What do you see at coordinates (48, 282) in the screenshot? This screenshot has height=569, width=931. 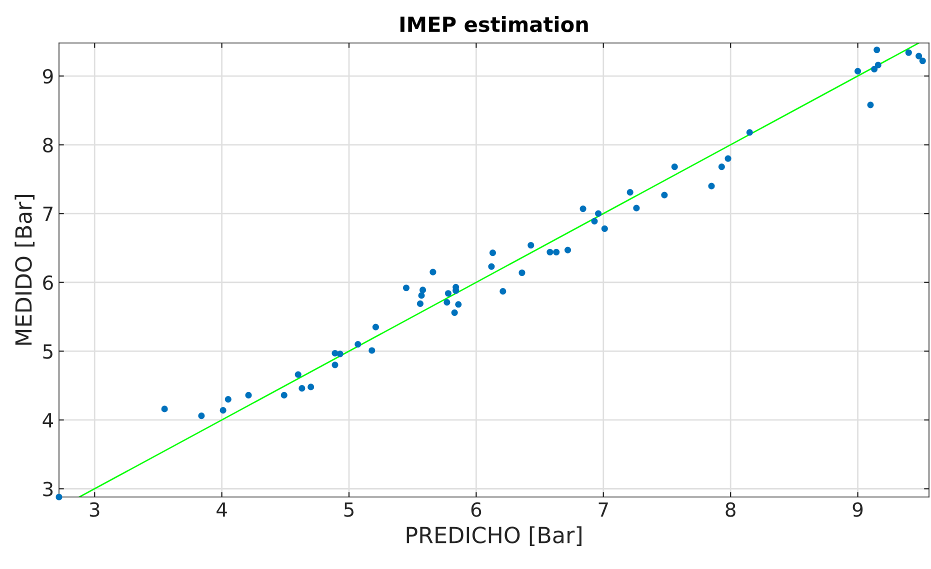 I see `y-tick-label: 6` at bounding box center [48, 282].